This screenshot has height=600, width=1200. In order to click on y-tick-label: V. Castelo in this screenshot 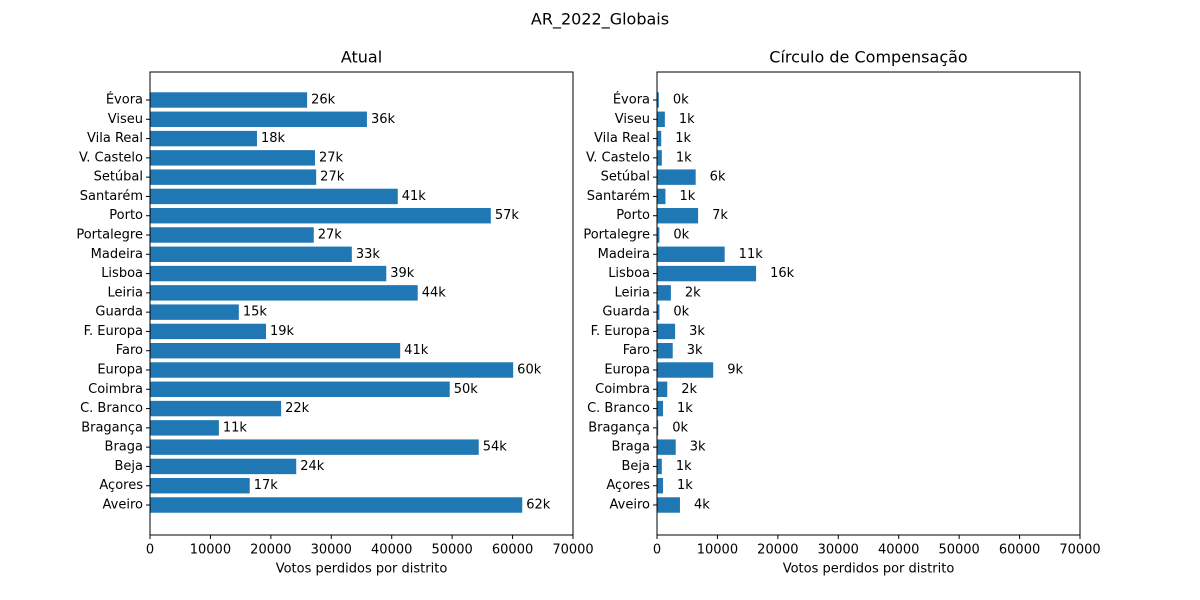, I will do `click(111, 157)`.